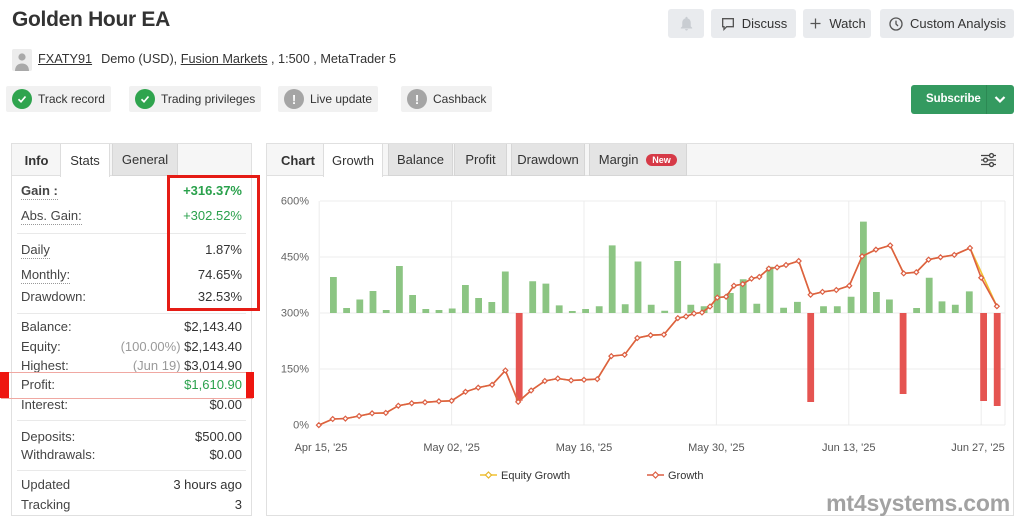  What do you see at coordinates (295, 202) in the screenshot?
I see `svg-text: 600%` at bounding box center [295, 202].